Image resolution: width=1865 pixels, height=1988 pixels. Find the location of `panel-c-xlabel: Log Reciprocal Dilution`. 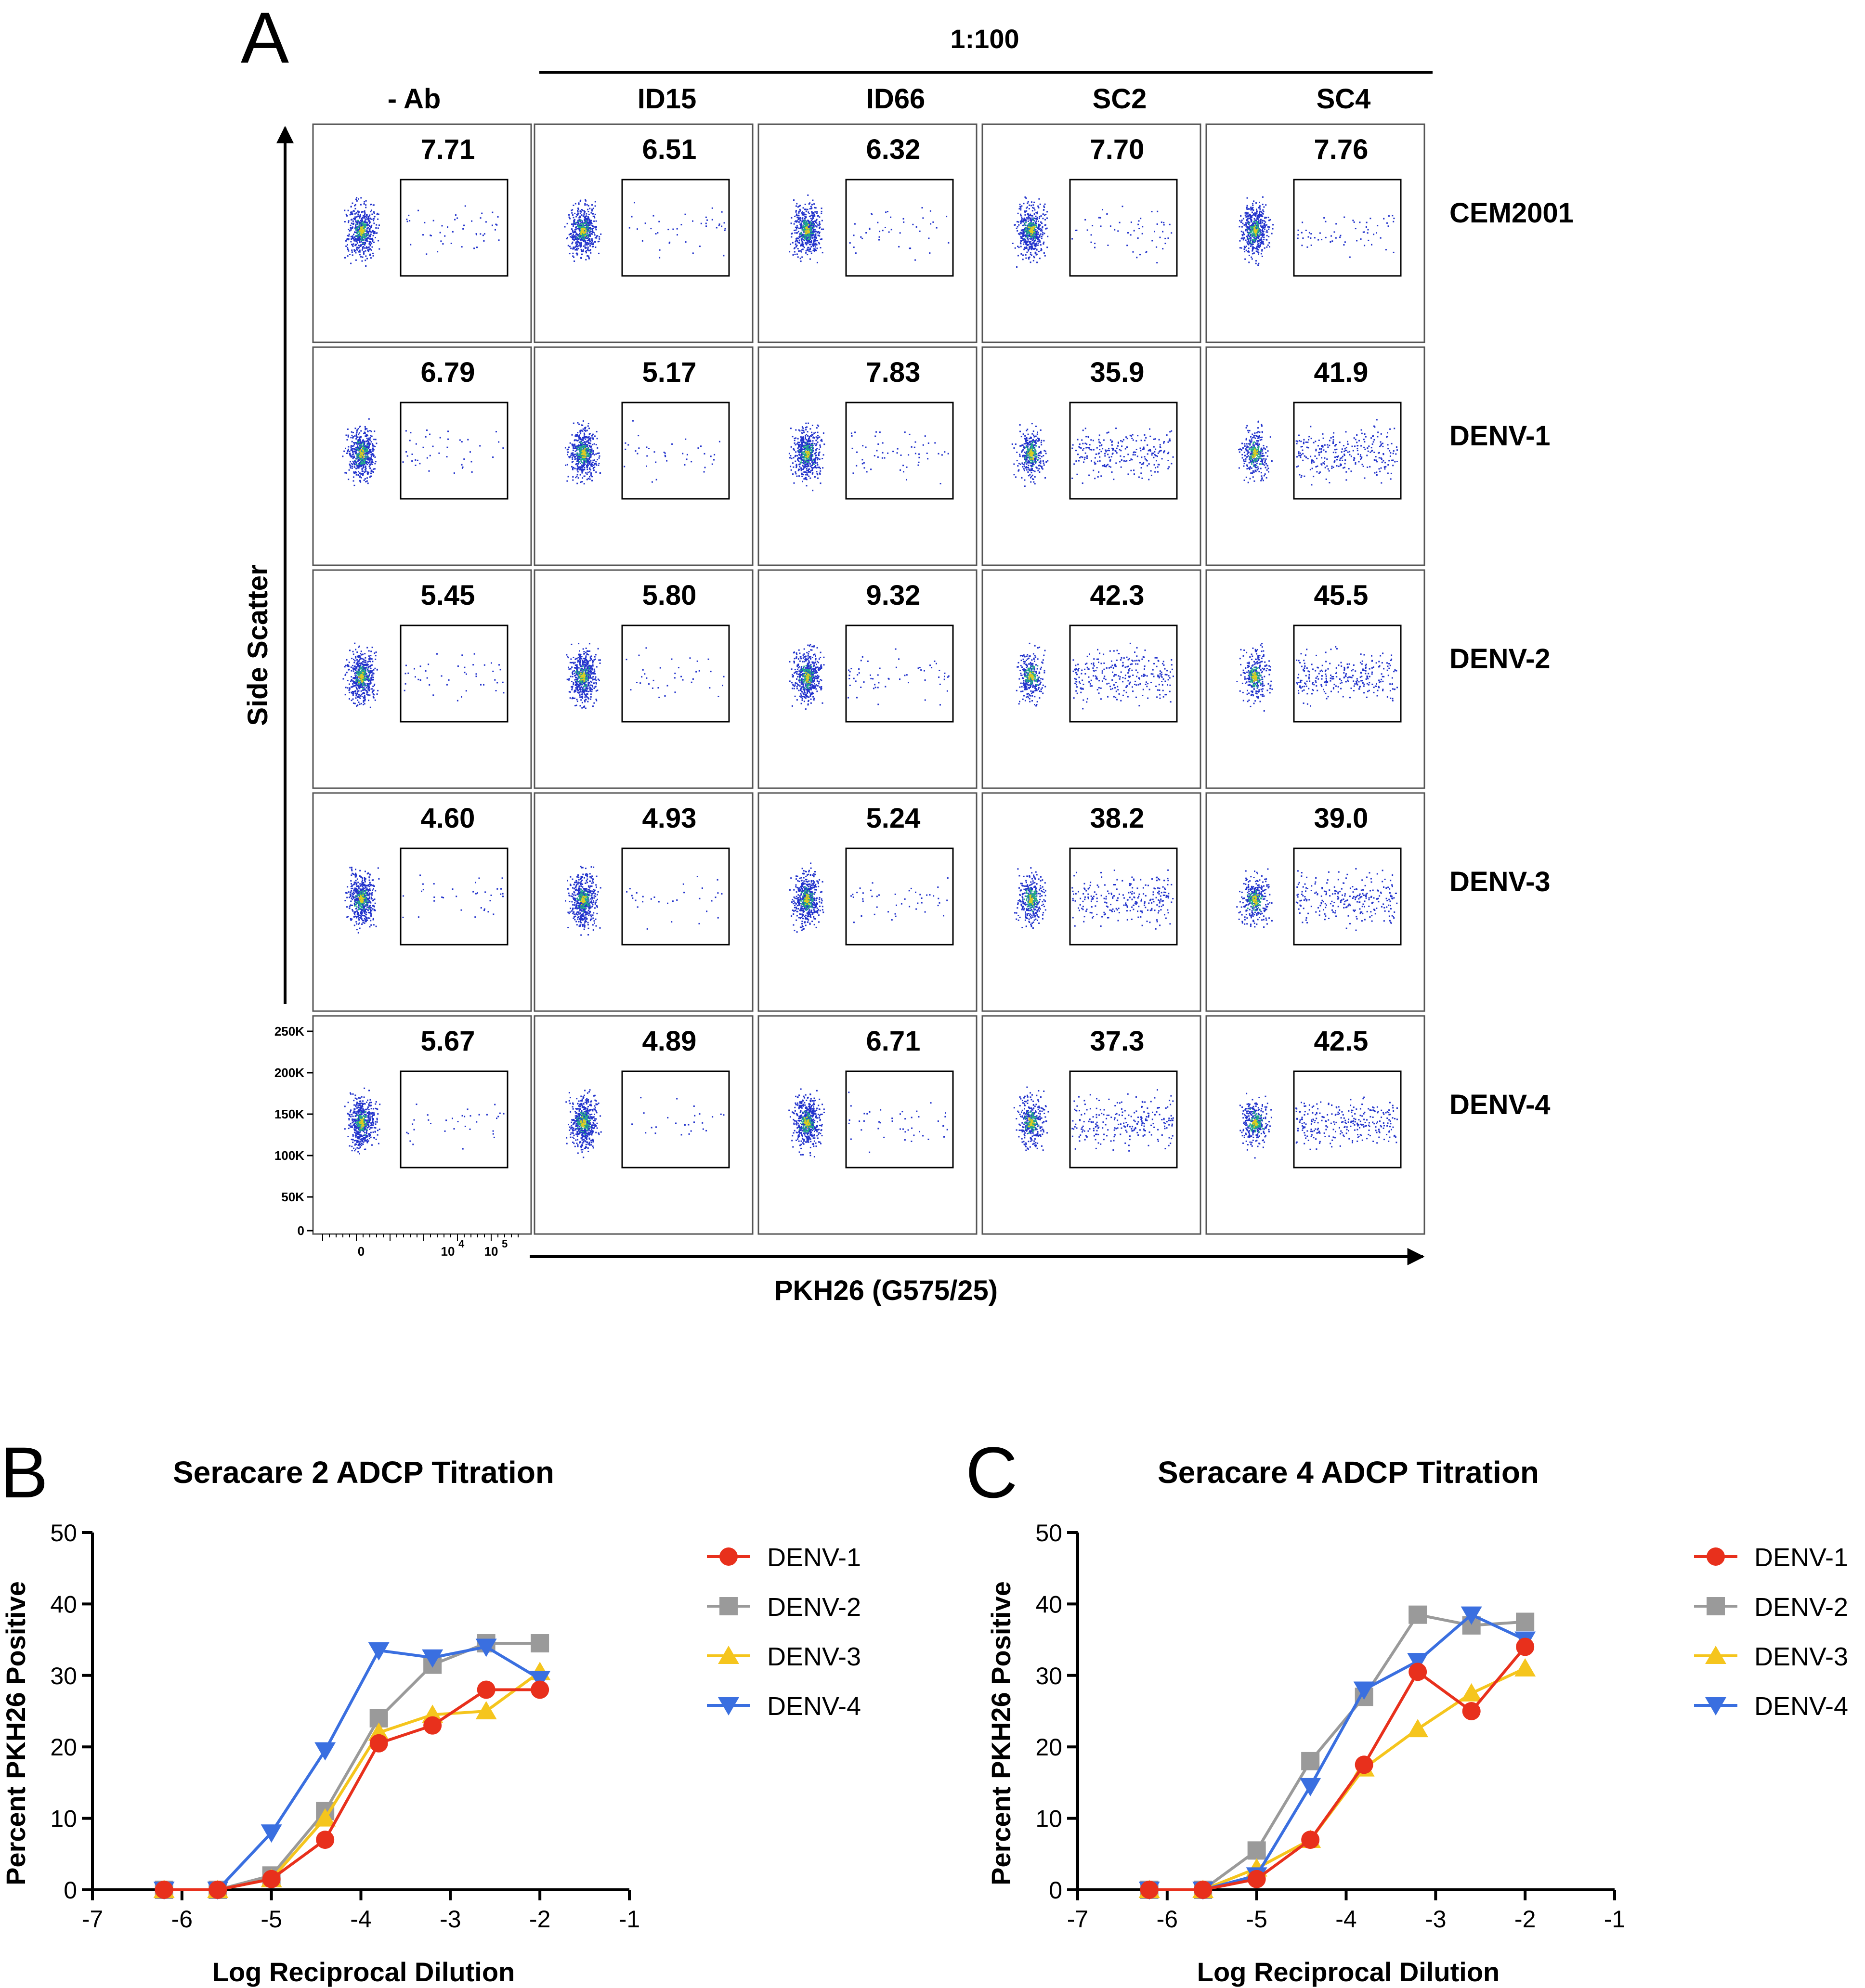

panel-c-xlabel: Log Reciprocal Dilution is located at coordinates (1348, 1972).